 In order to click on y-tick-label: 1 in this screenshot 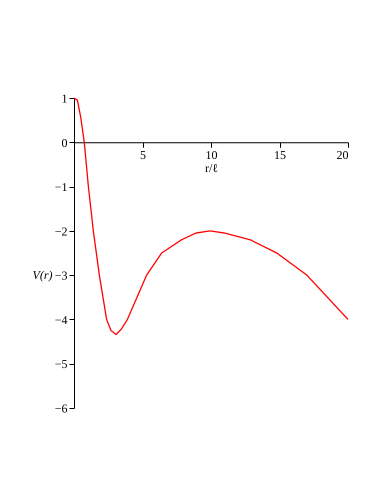, I will do `click(65, 99)`.